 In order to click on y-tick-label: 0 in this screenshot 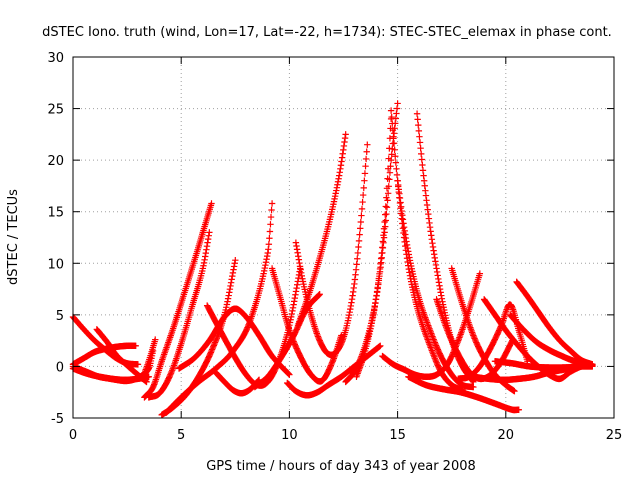, I will do `click(60, 367)`.